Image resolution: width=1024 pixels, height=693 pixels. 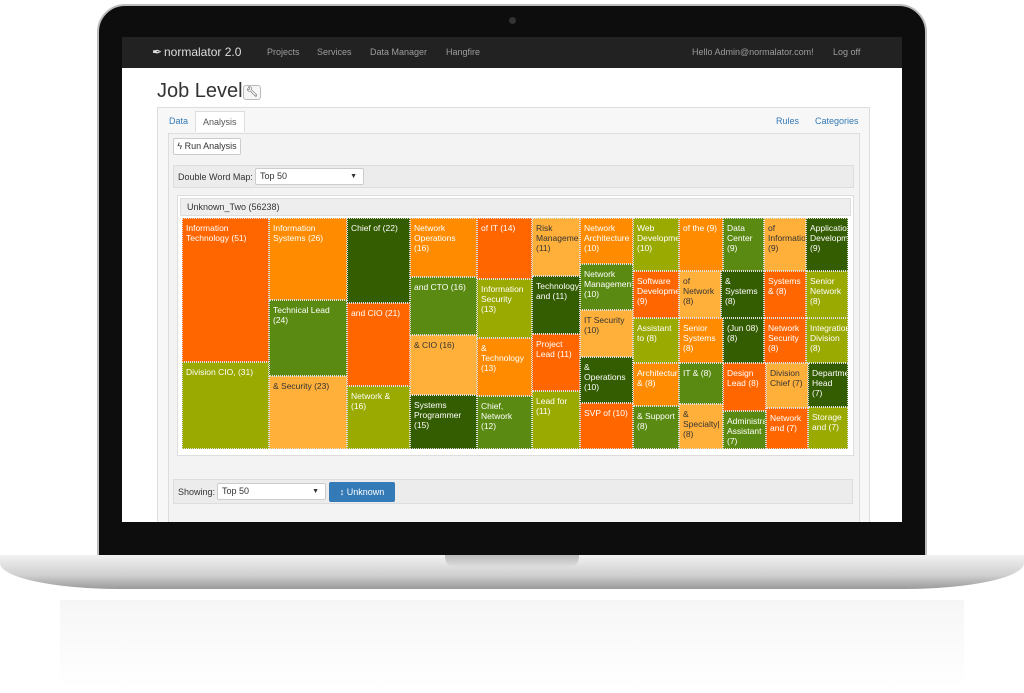 What do you see at coordinates (225, 405) in the screenshot?
I see `treemap-cell: Division CIO, (31)` at bounding box center [225, 405].